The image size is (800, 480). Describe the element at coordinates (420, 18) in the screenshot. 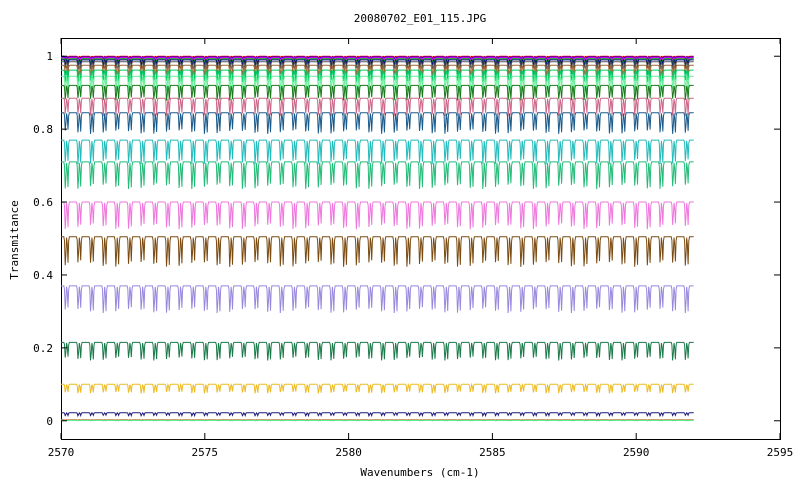

I see `chart-title: 20080702_E01_115.JPG` at that location.